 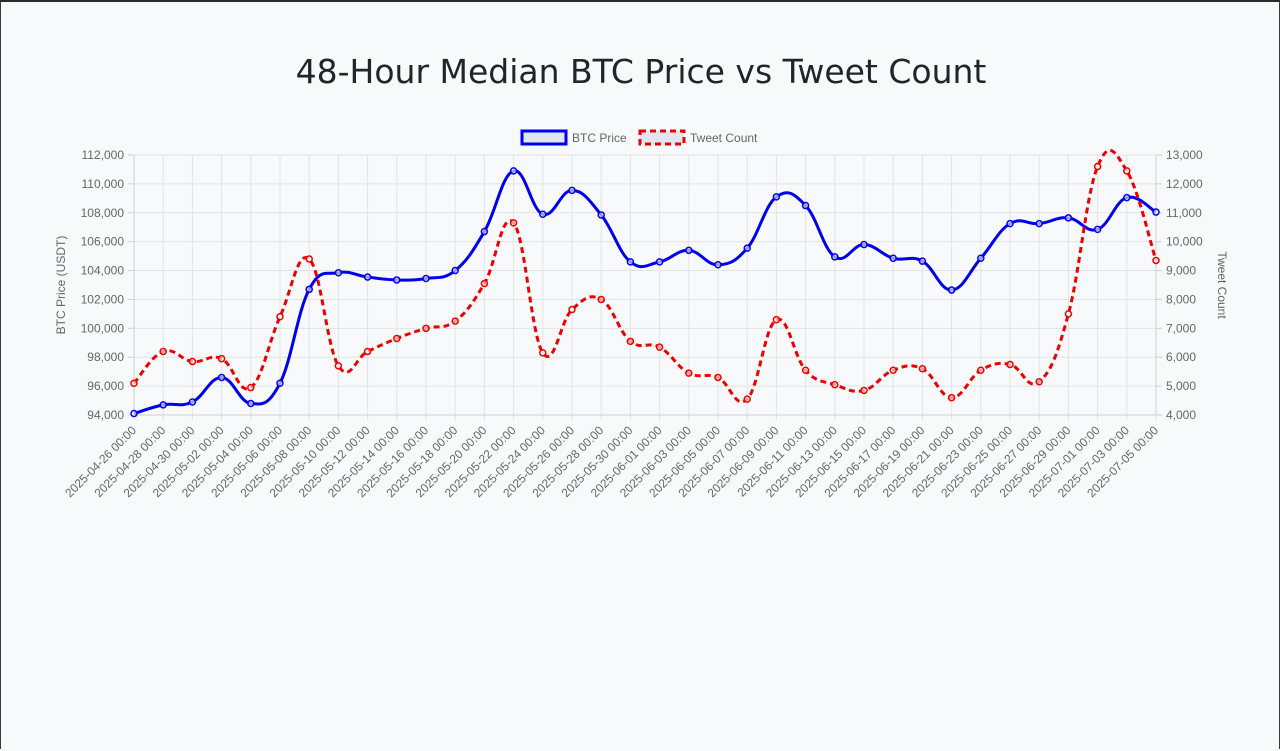 What do you see at coordinates (1181, 271) in the screenshot?
I see `right-tick-label: 9,000` at bounding box center [1181, 271].